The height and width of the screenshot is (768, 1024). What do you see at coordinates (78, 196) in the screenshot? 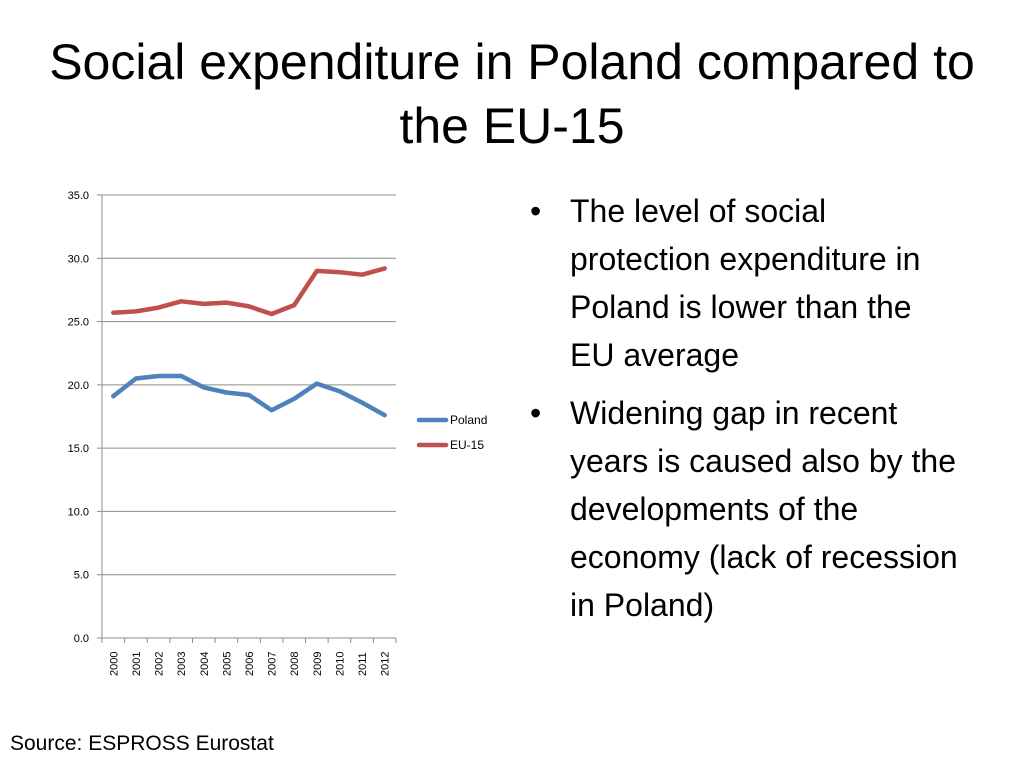
I see `y-tick-label: 35.0` at bounding box center [78, 196].